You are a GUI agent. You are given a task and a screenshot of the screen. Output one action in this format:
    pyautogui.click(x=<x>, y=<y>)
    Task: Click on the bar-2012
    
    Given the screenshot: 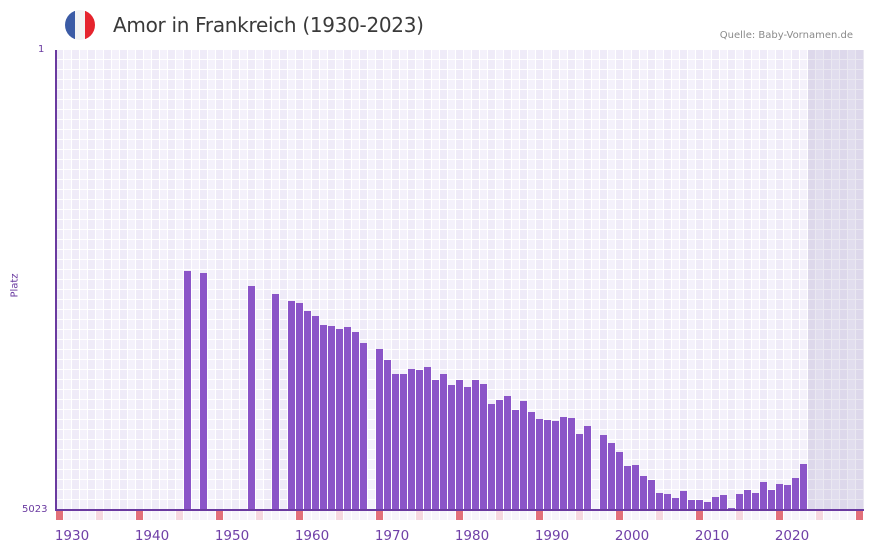 What is the action you would take?
    pyautogui.click(x=715, y=503)
    